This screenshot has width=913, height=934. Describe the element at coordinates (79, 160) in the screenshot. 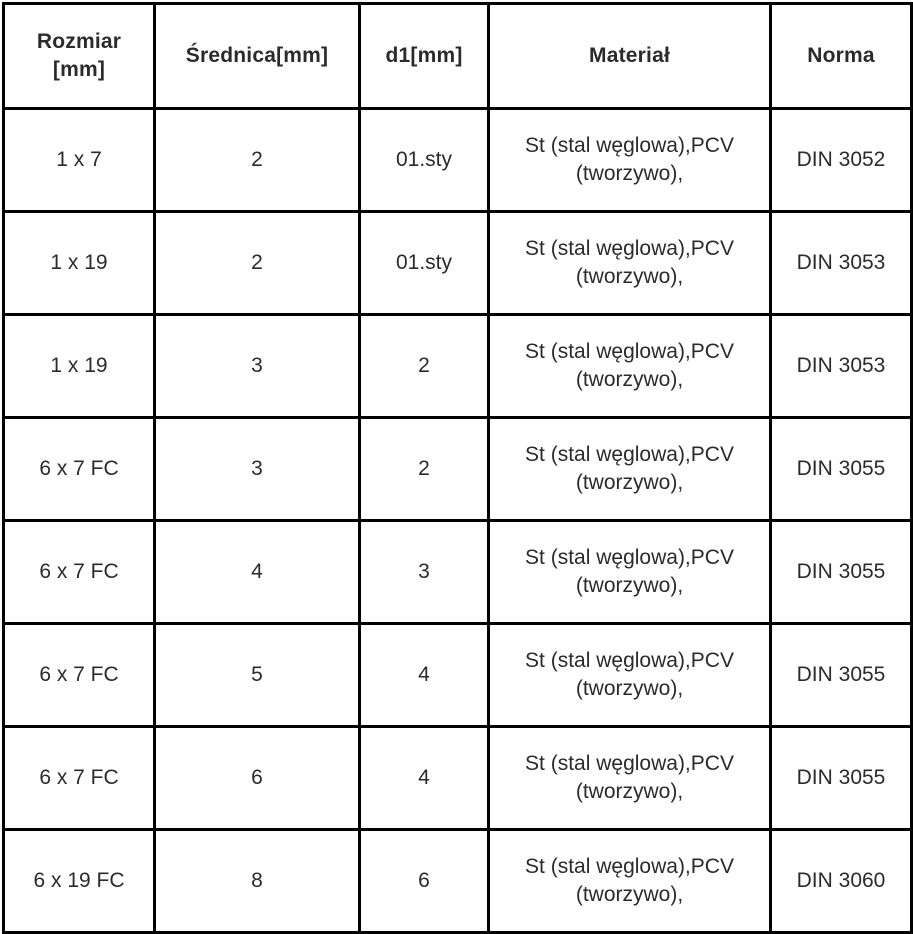

I see `cell-rozmiar: 1 x 7` at that location.